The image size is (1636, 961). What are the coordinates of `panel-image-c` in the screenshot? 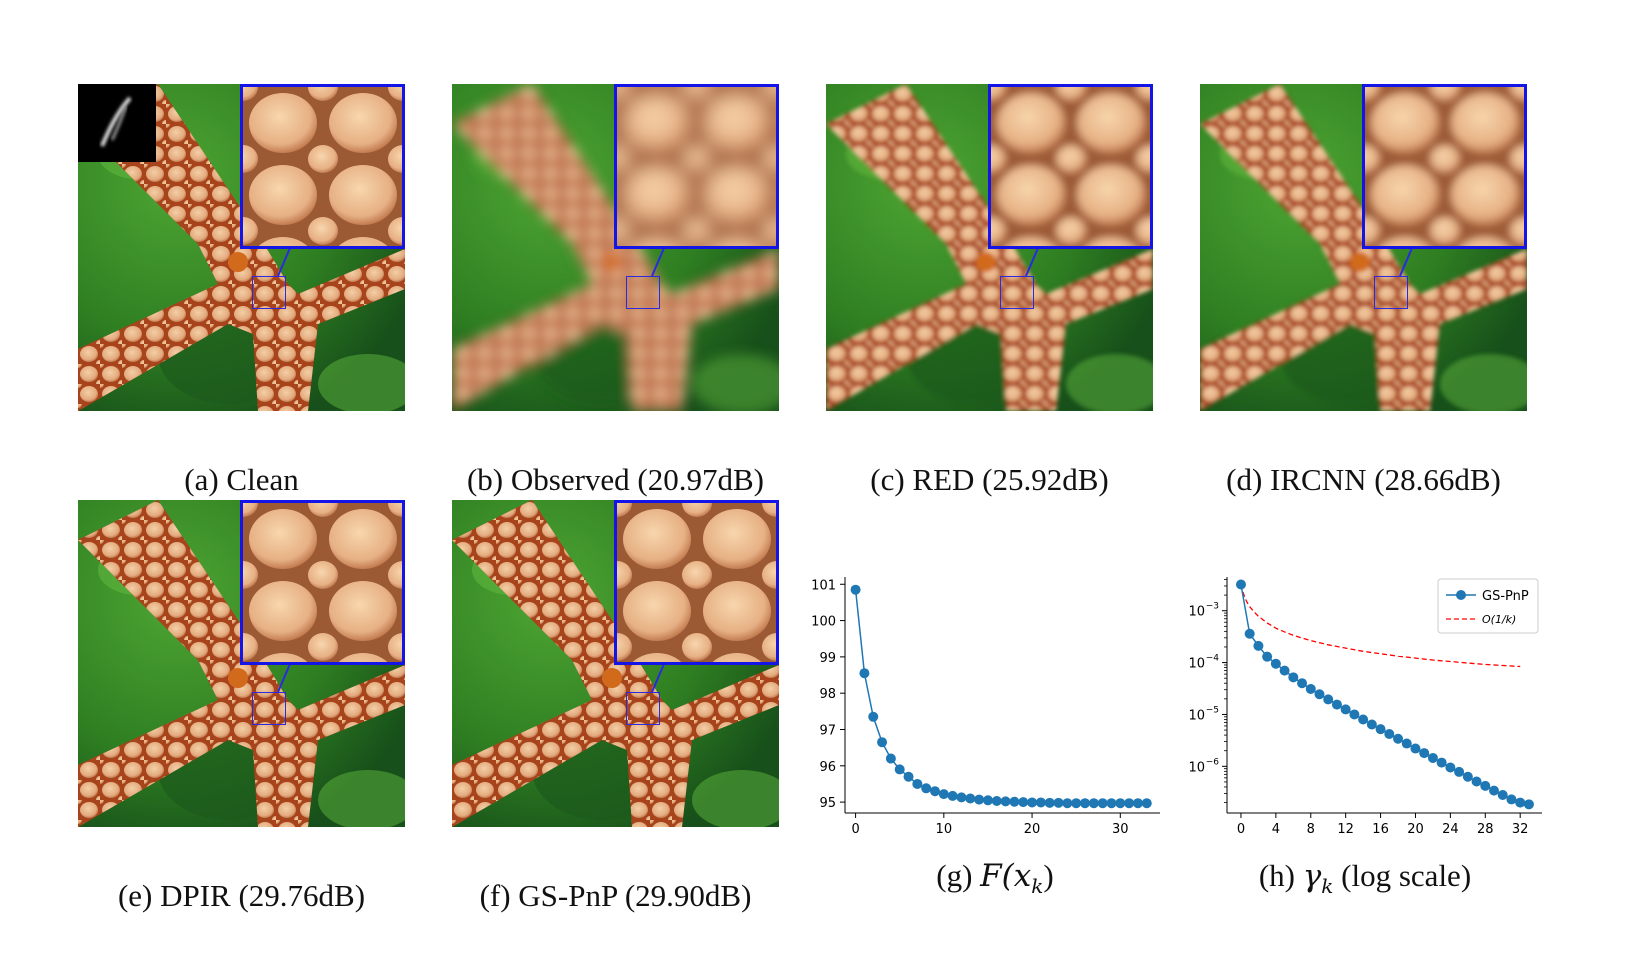 It's located at (989, 247).